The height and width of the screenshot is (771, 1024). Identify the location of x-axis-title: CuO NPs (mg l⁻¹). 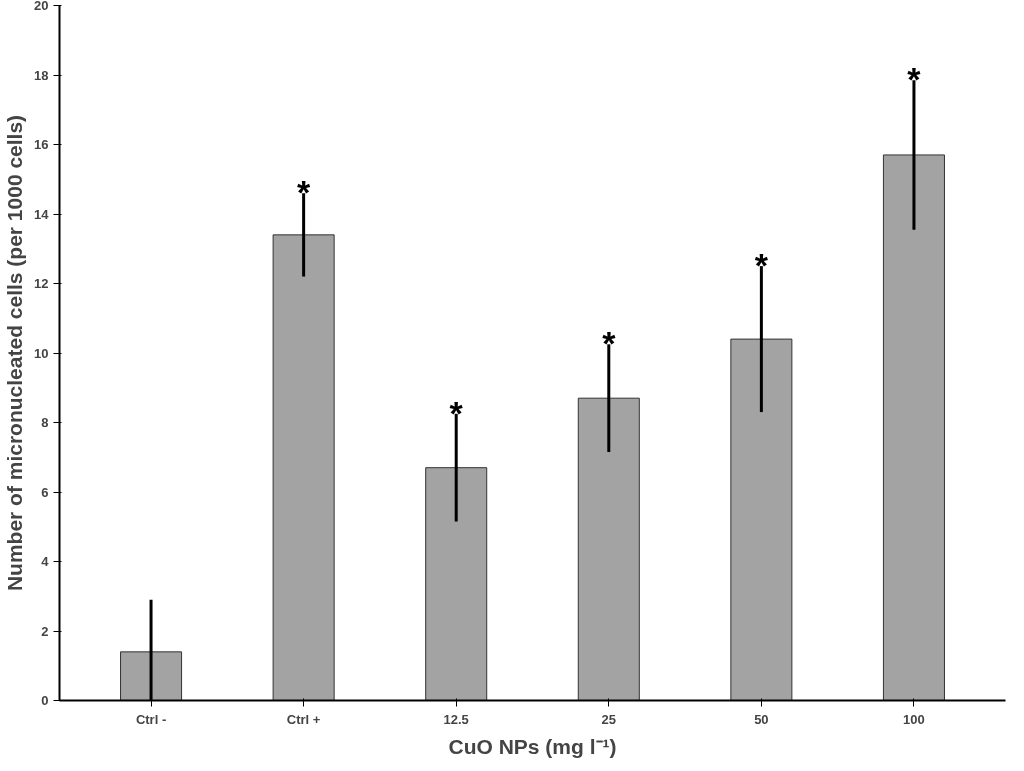
(532, 746).